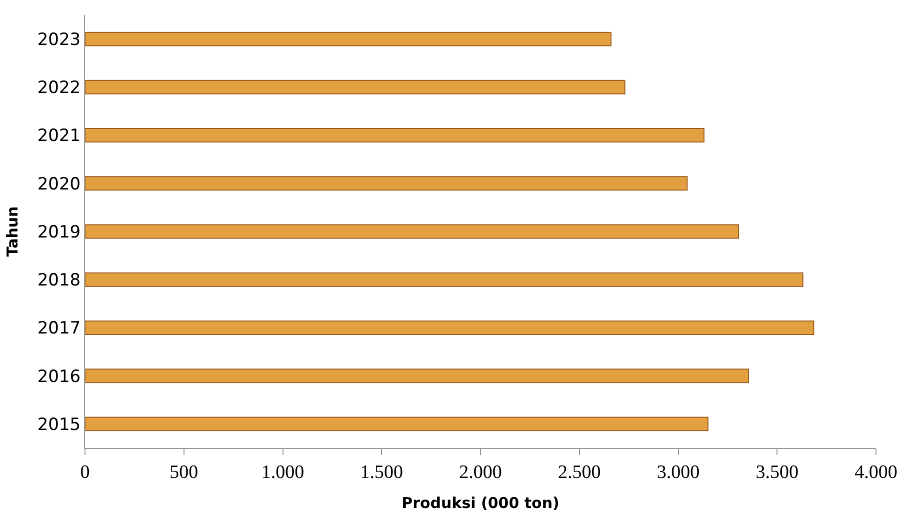 The width and height of the screenshot is (911, 523). Describe the element at coordinates (59, 376) in the screenshot. I see `y-tick-label: 2016` at that location.